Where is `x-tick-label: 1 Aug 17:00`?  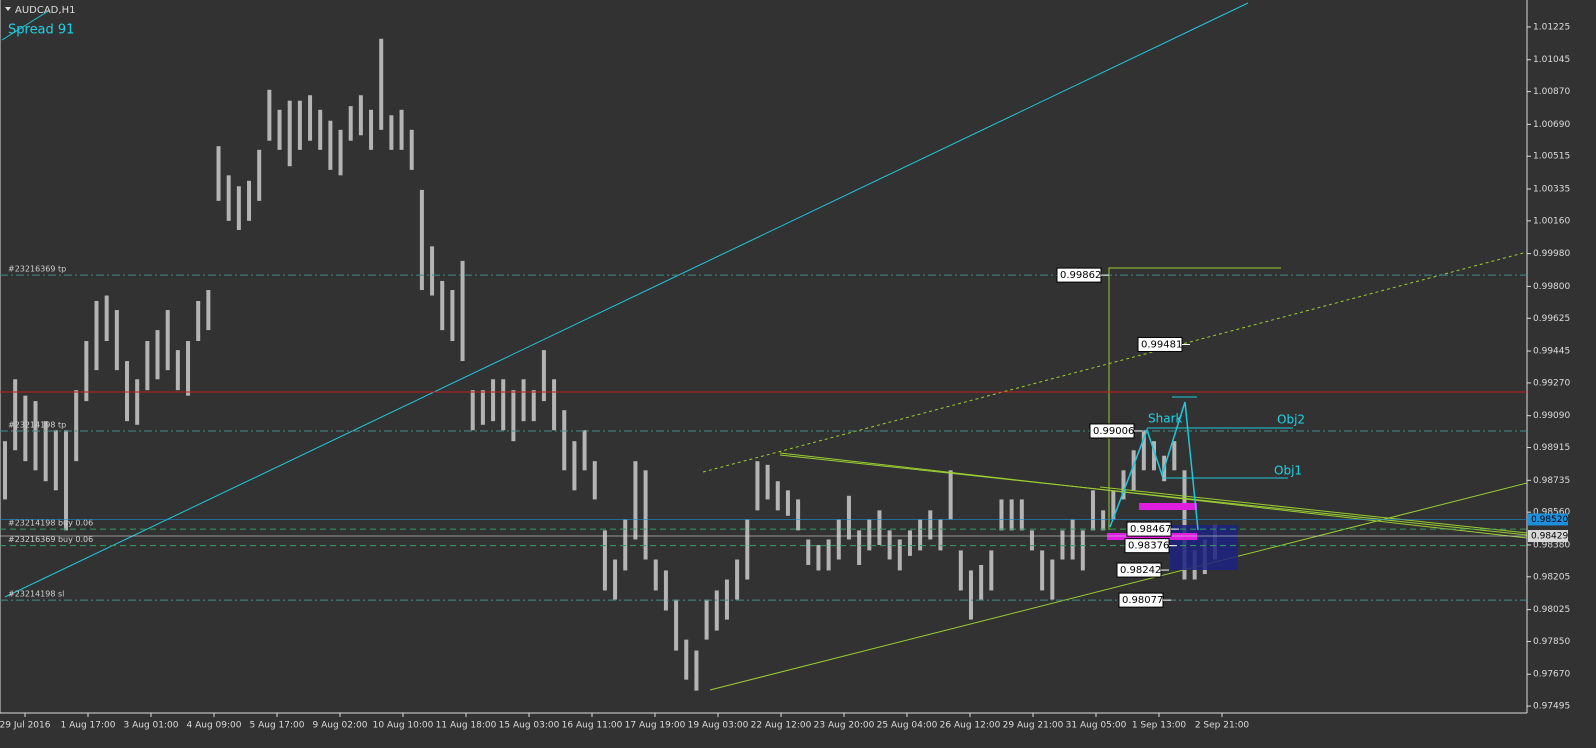 x-tick-label: 1 Aug 17:00 is located at coordinates (88, 726).